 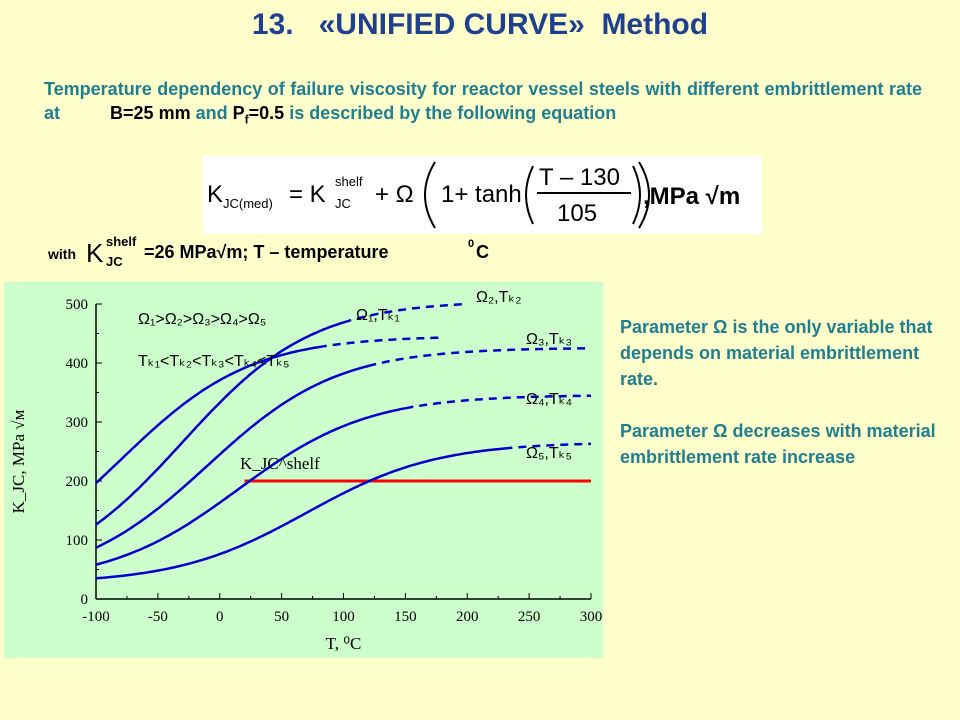 I want to click on intro-p-value: =0.5, so click(x=266, y=113).